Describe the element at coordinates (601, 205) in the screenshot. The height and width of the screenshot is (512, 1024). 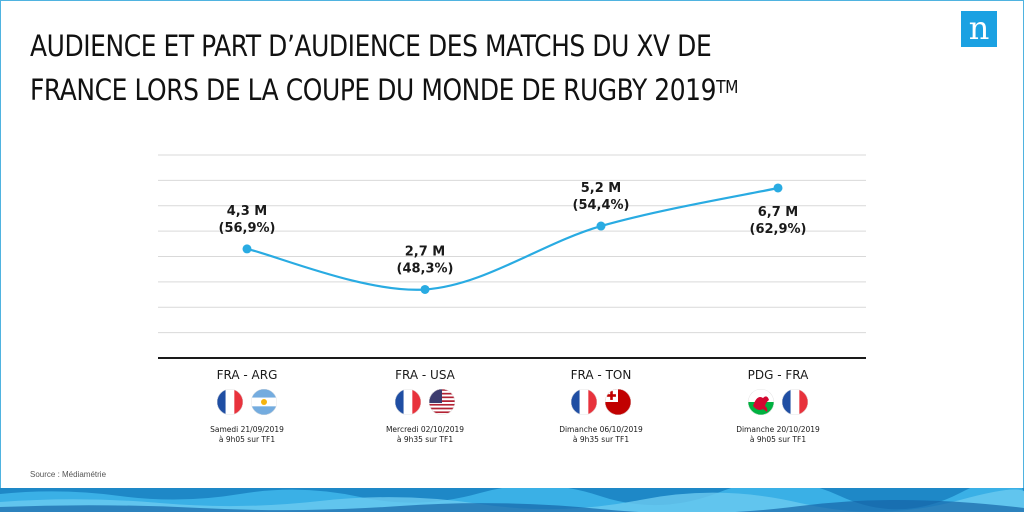
I see `data-label-share: (54,4%)` at that location.